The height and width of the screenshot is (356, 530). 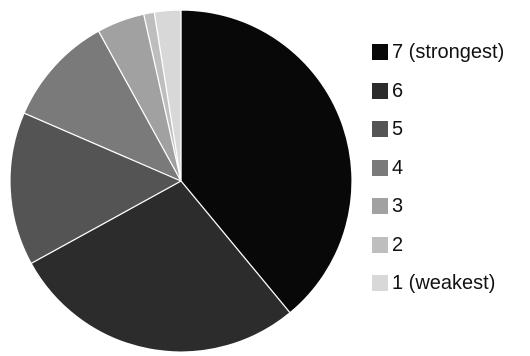 What do you see at coordinates (398, 244) in the screenshot?
I see `legend-label: 2` at bounding box center [398, 244].